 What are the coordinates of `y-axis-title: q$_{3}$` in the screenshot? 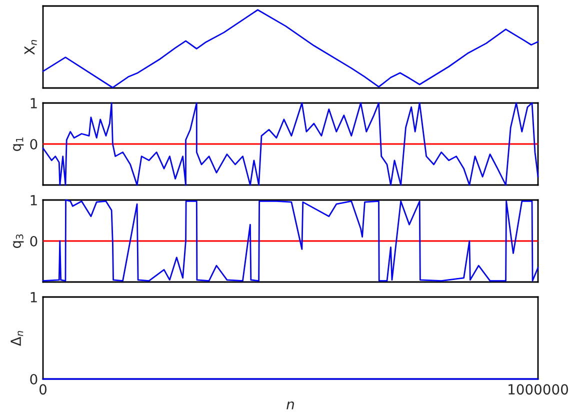 It's located at (18, 241).